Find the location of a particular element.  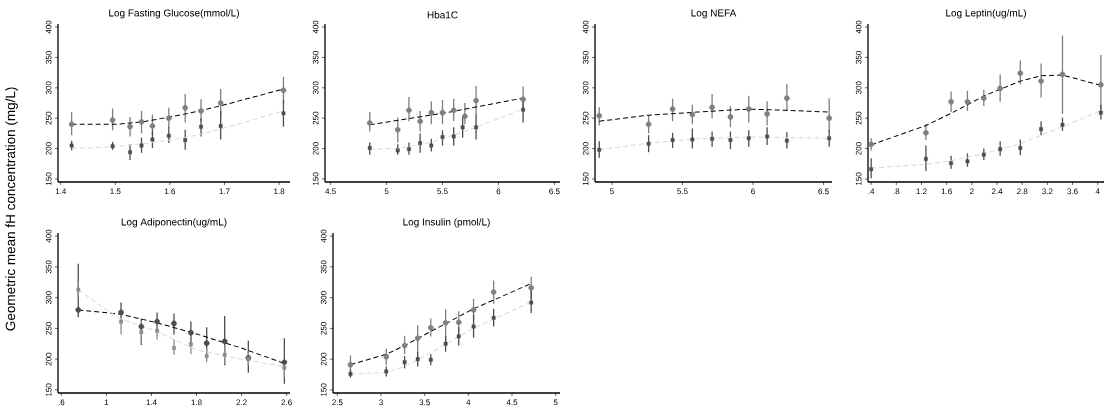

line-series is located at coordinates (714, 115).